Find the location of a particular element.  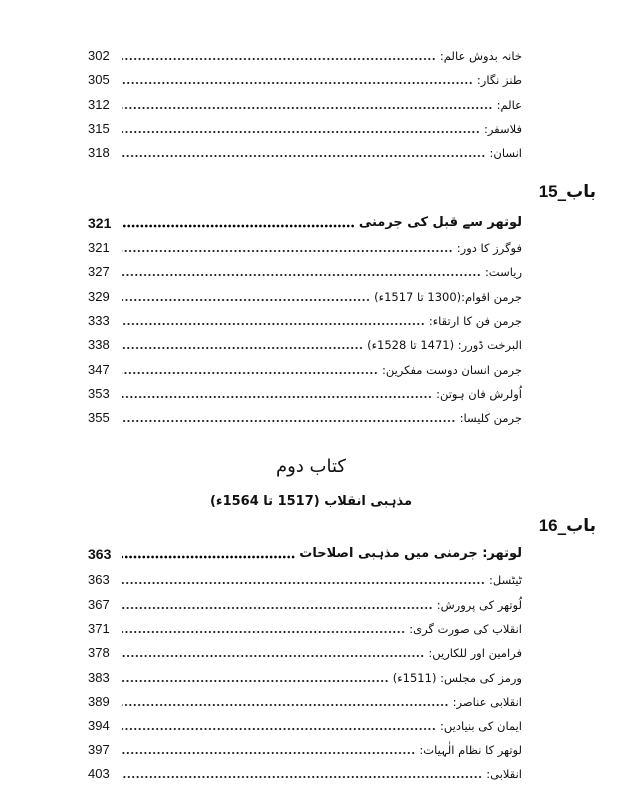

toc-entry: 312 عالم: is located at coordinates (305, 103).